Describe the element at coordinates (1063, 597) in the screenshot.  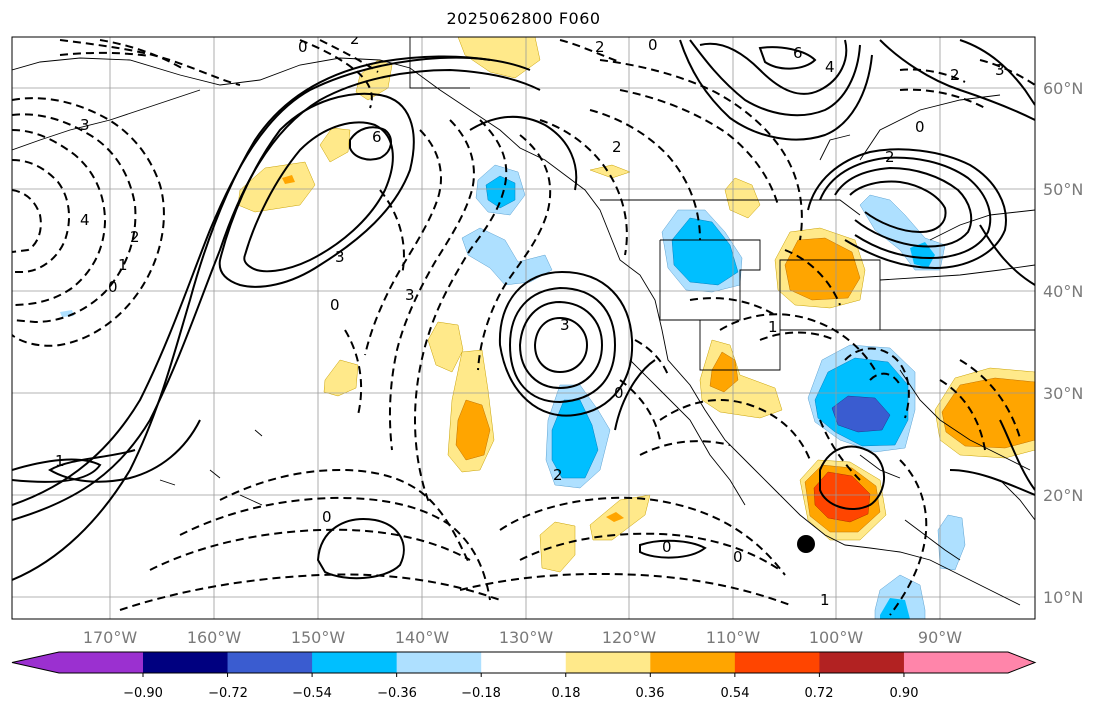
I see `lat-label: 10°N` at that location.